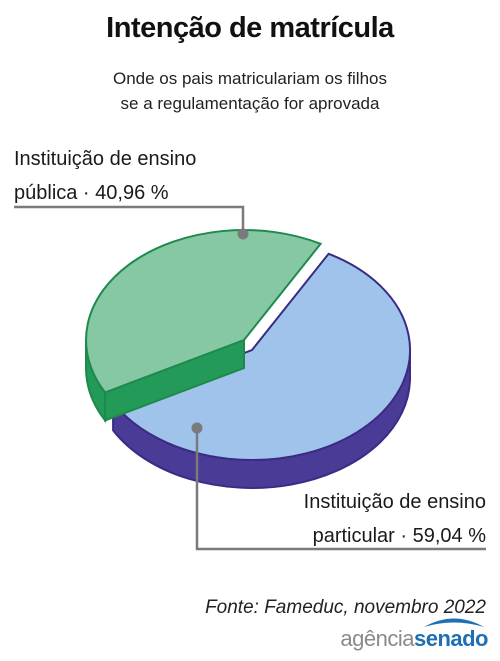 The image size is (500, 661). I want to click on slice-label-private-line-2: particular · 59,04 %, so click(399, 536).